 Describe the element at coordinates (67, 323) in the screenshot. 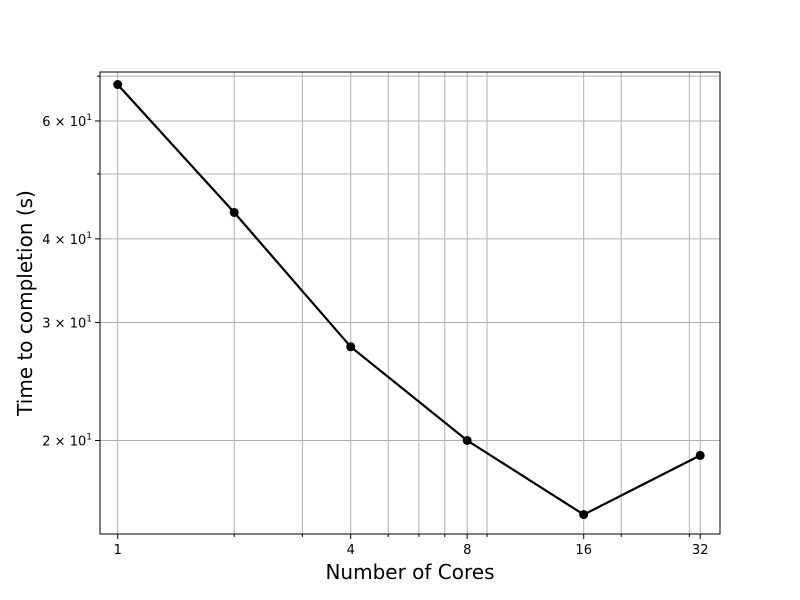

I see `y-tick-label: 3 × 10¹` at that location.